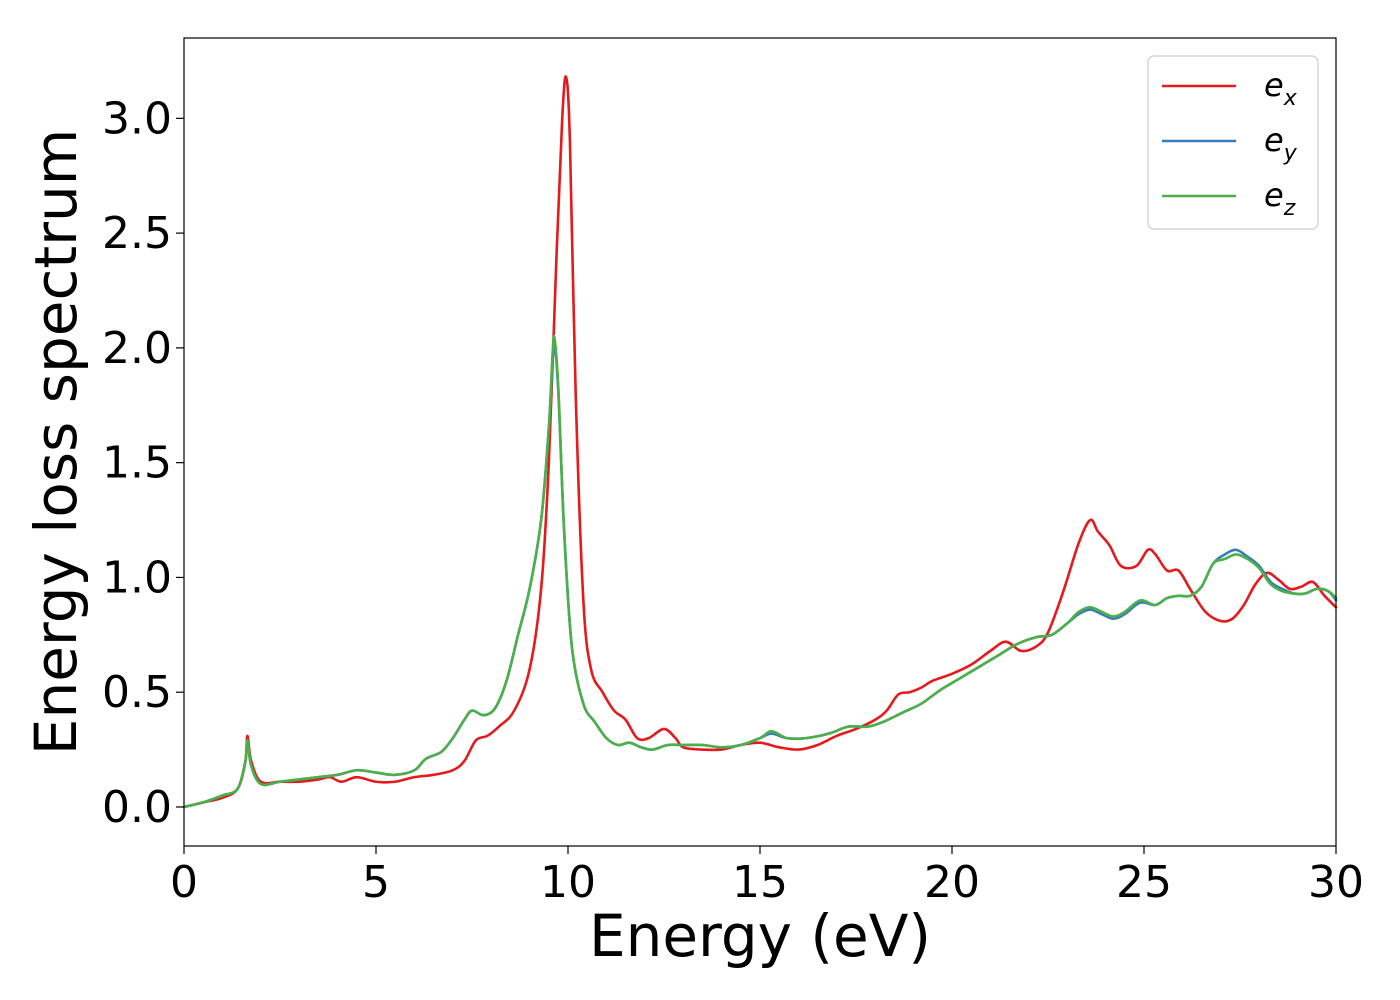 The image size is (1400, 1000). Describe the element at coordinates (137, 577) in the screenshot. I see `y-tick-label: 1.0` at that location.